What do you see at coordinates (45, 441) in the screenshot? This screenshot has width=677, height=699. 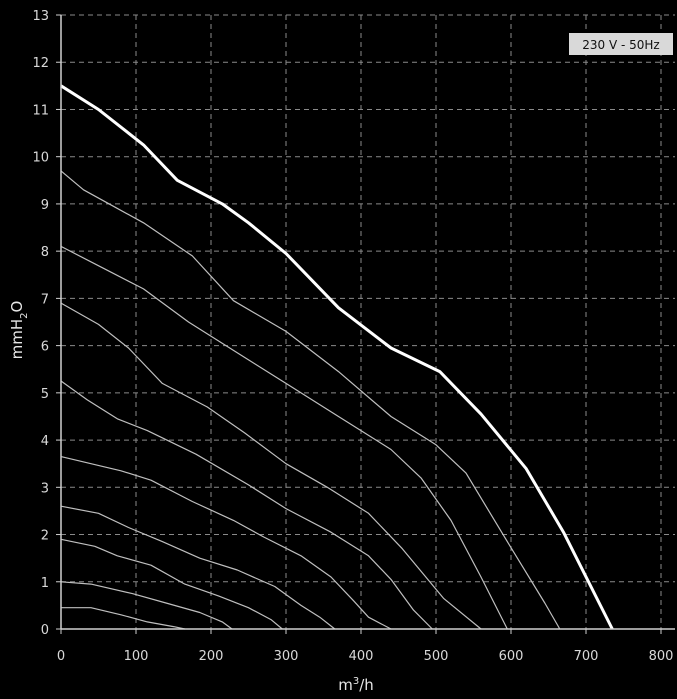 I see `y-tick-label: 4` at bounding box center [45, 441].